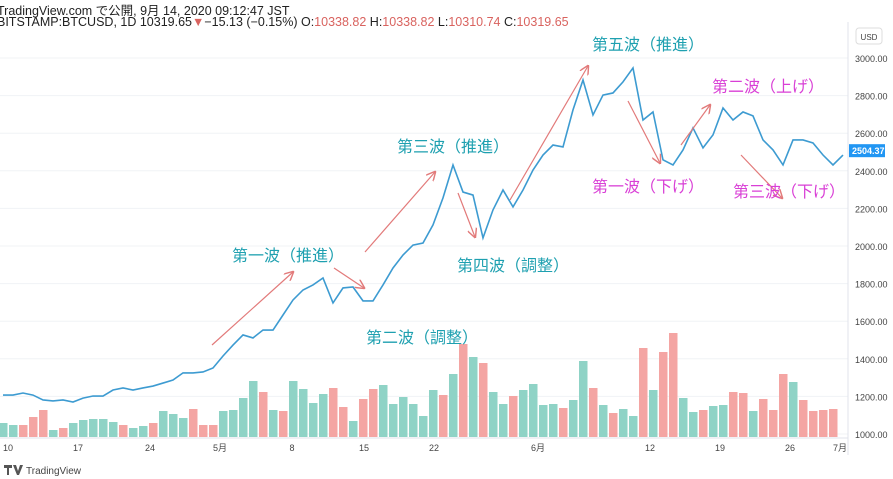 The height and width of the screenshot is (479, 893). What do you see at coordinates (871, 360) in the screenshot?
I see `y-tick-label: 1400.00` at bounding box center [871, 360].